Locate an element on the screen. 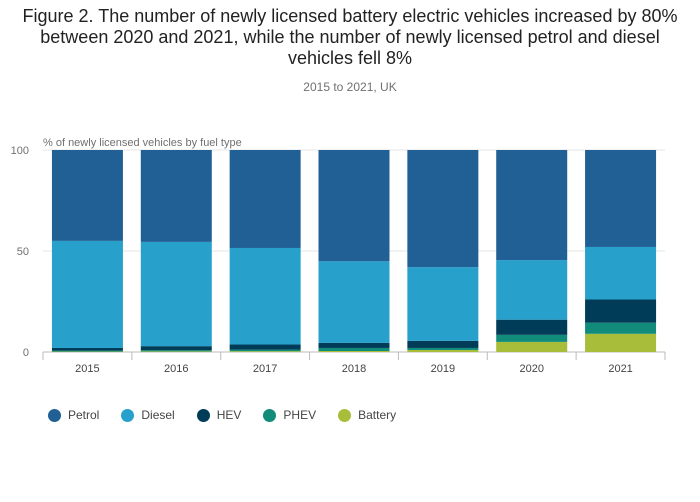 This screenshot has height=502, width=700. bar-petrol-2017 is located at coordinates (265, 199).